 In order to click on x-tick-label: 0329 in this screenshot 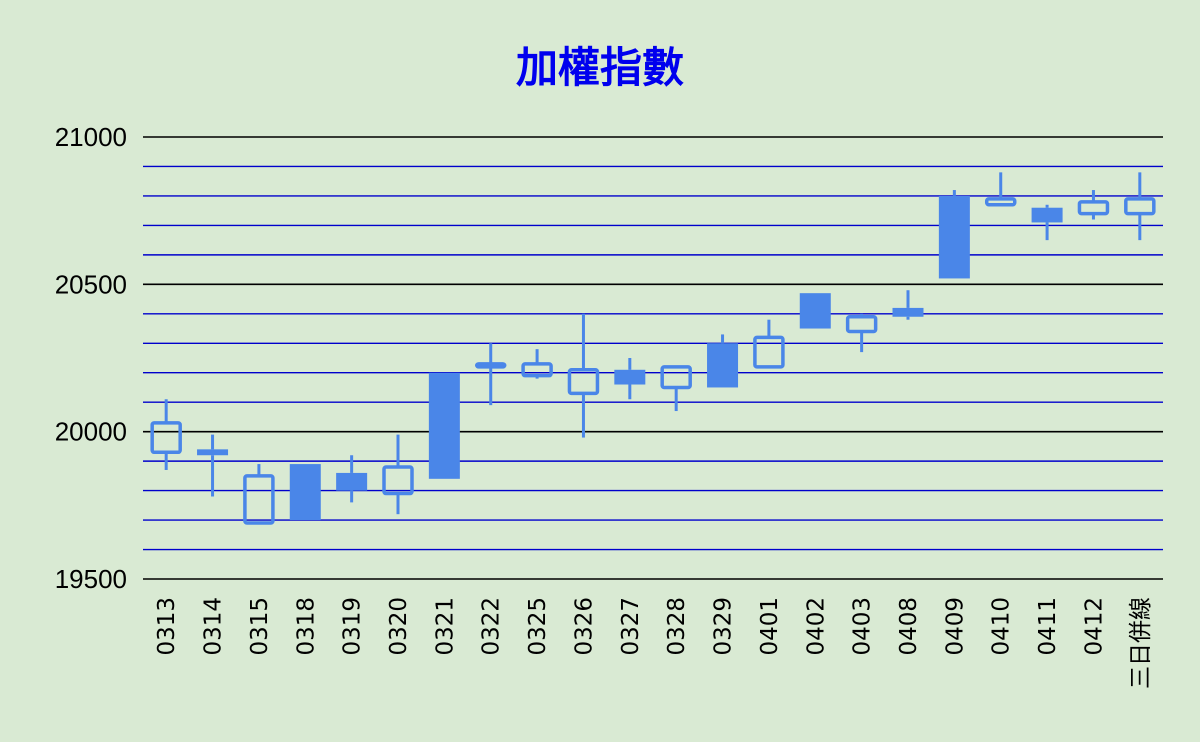, I will do `click(724, 626)`.